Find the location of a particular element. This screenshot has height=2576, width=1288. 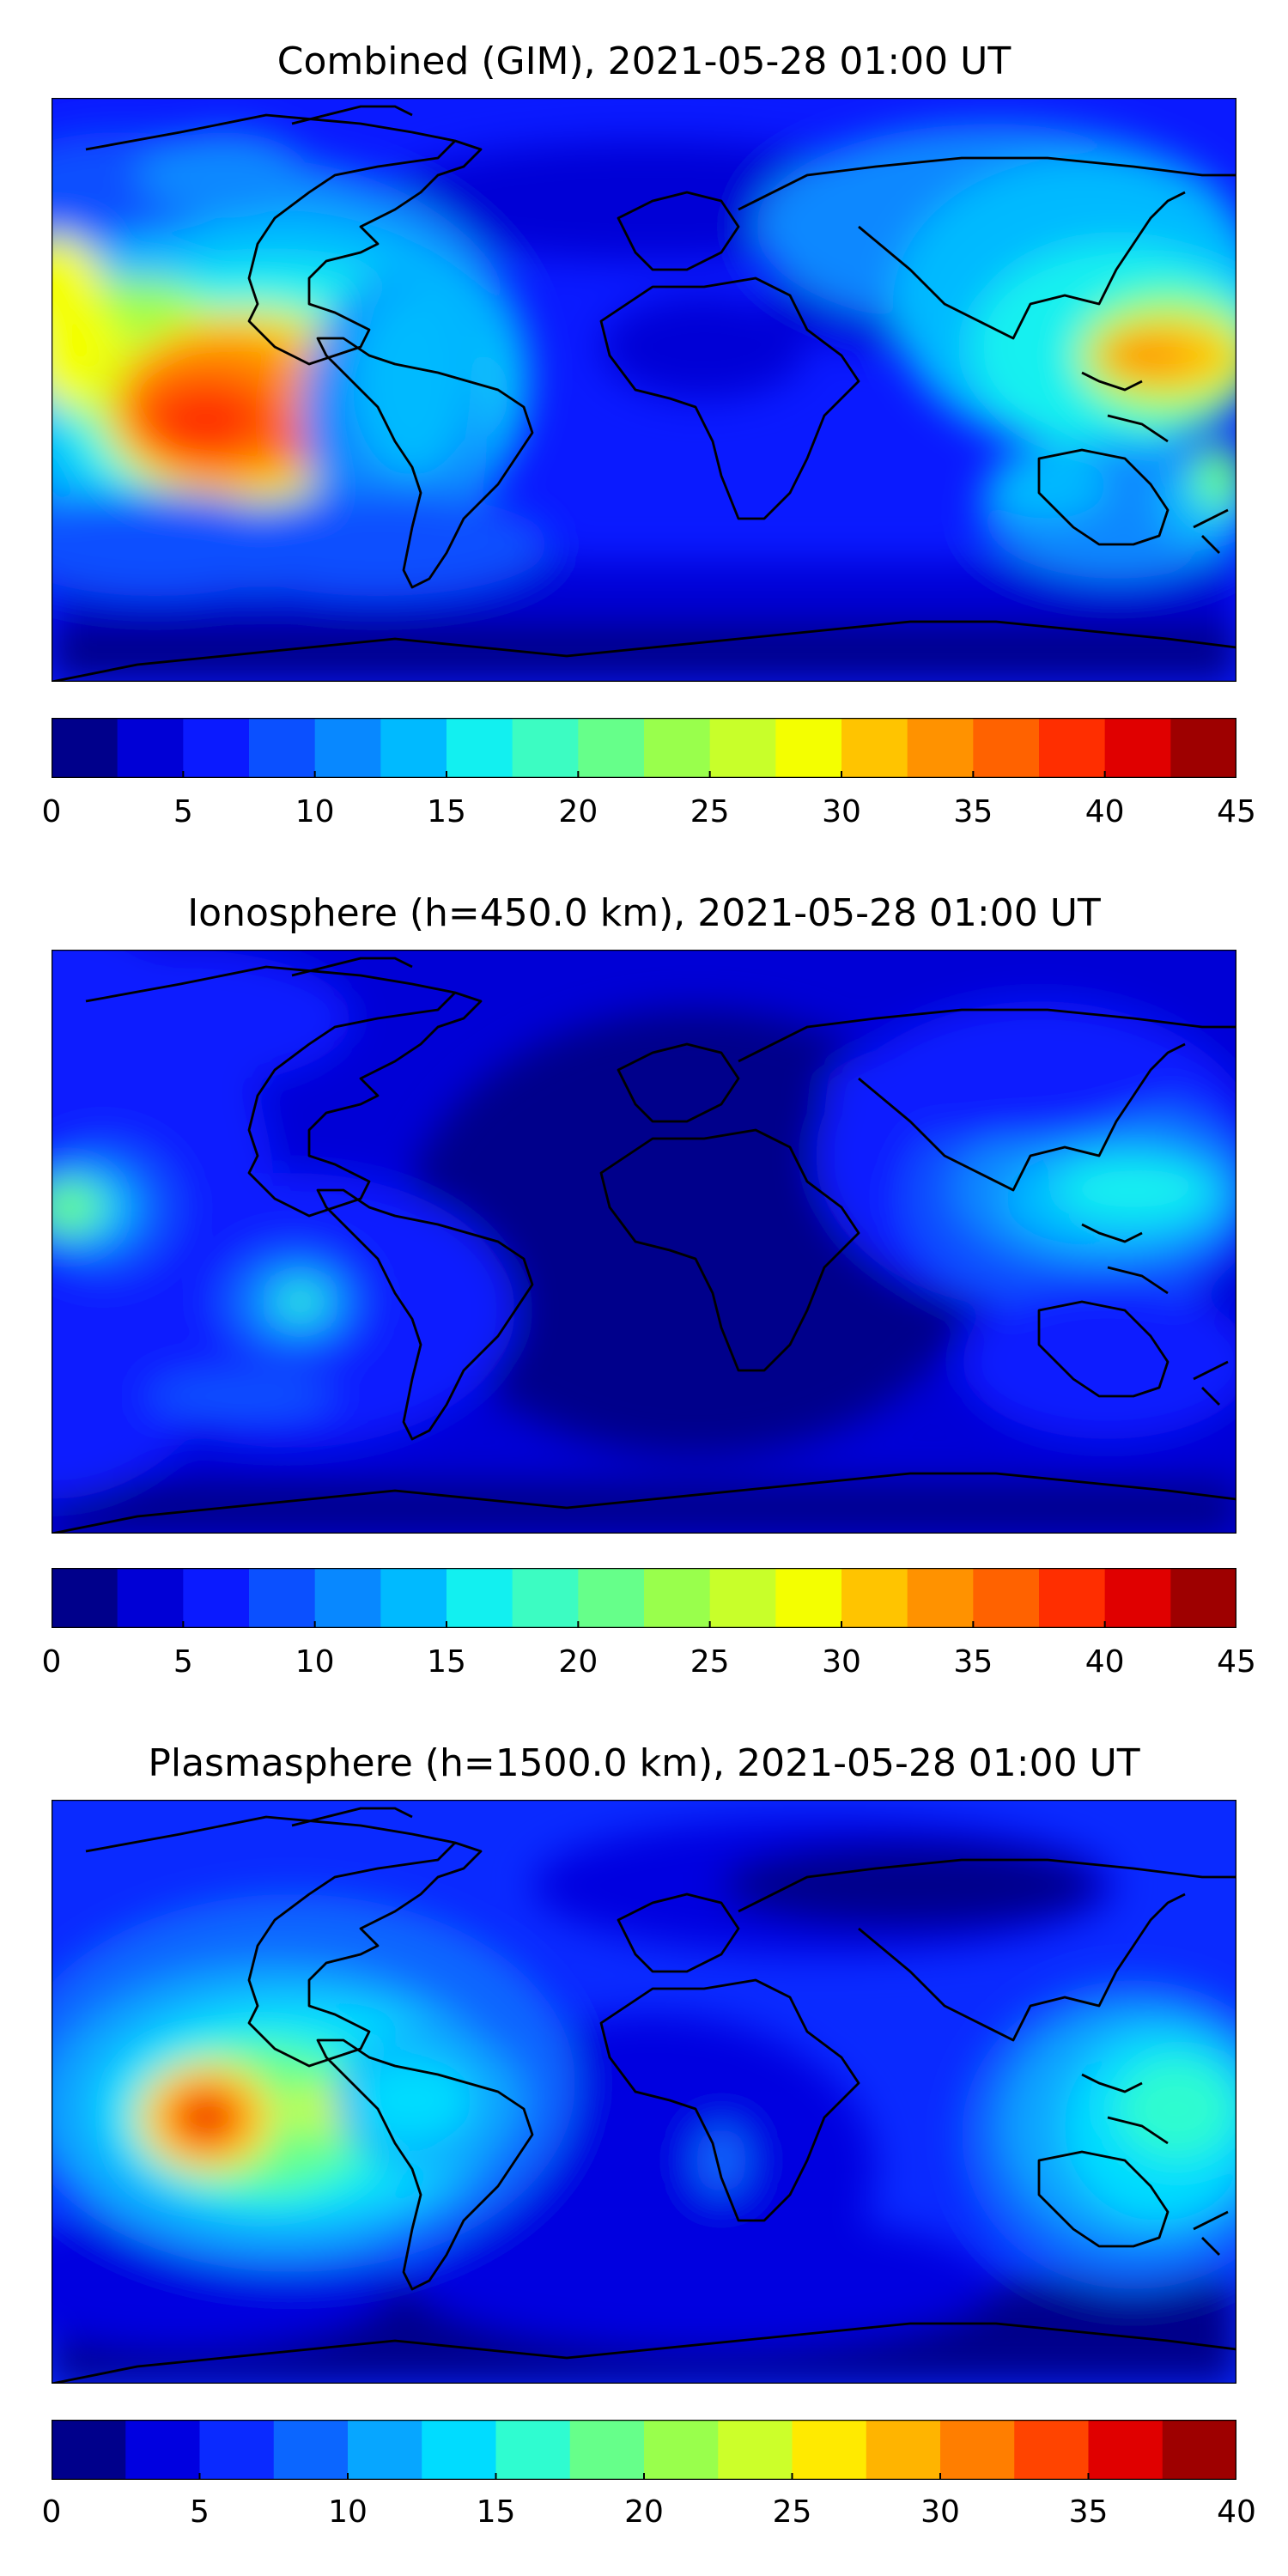

panel-1-colorbar-ticks: 0 5 10 15 20 25 30 35 40 45 is located at coordinates (649, 814).